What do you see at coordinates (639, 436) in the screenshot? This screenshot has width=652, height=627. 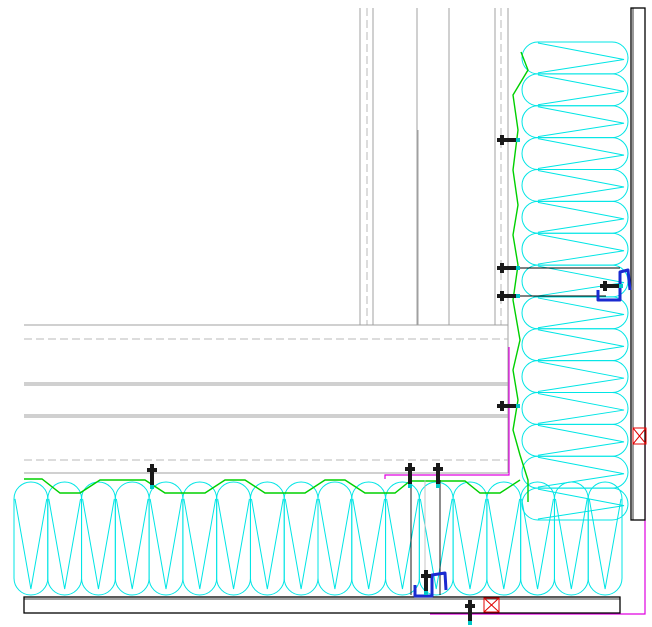 I see `spacer-block-vertical` at bounding box center [639, 436].